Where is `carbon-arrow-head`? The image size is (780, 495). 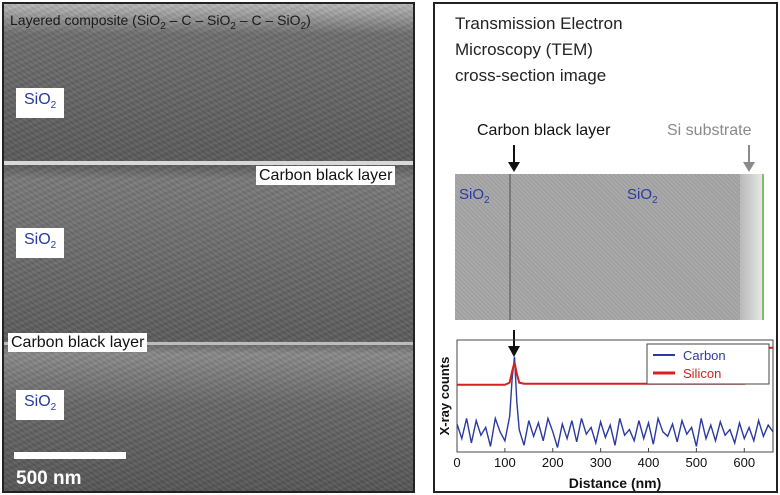 carbon-arrow-head is located at coordinates (514, 167).